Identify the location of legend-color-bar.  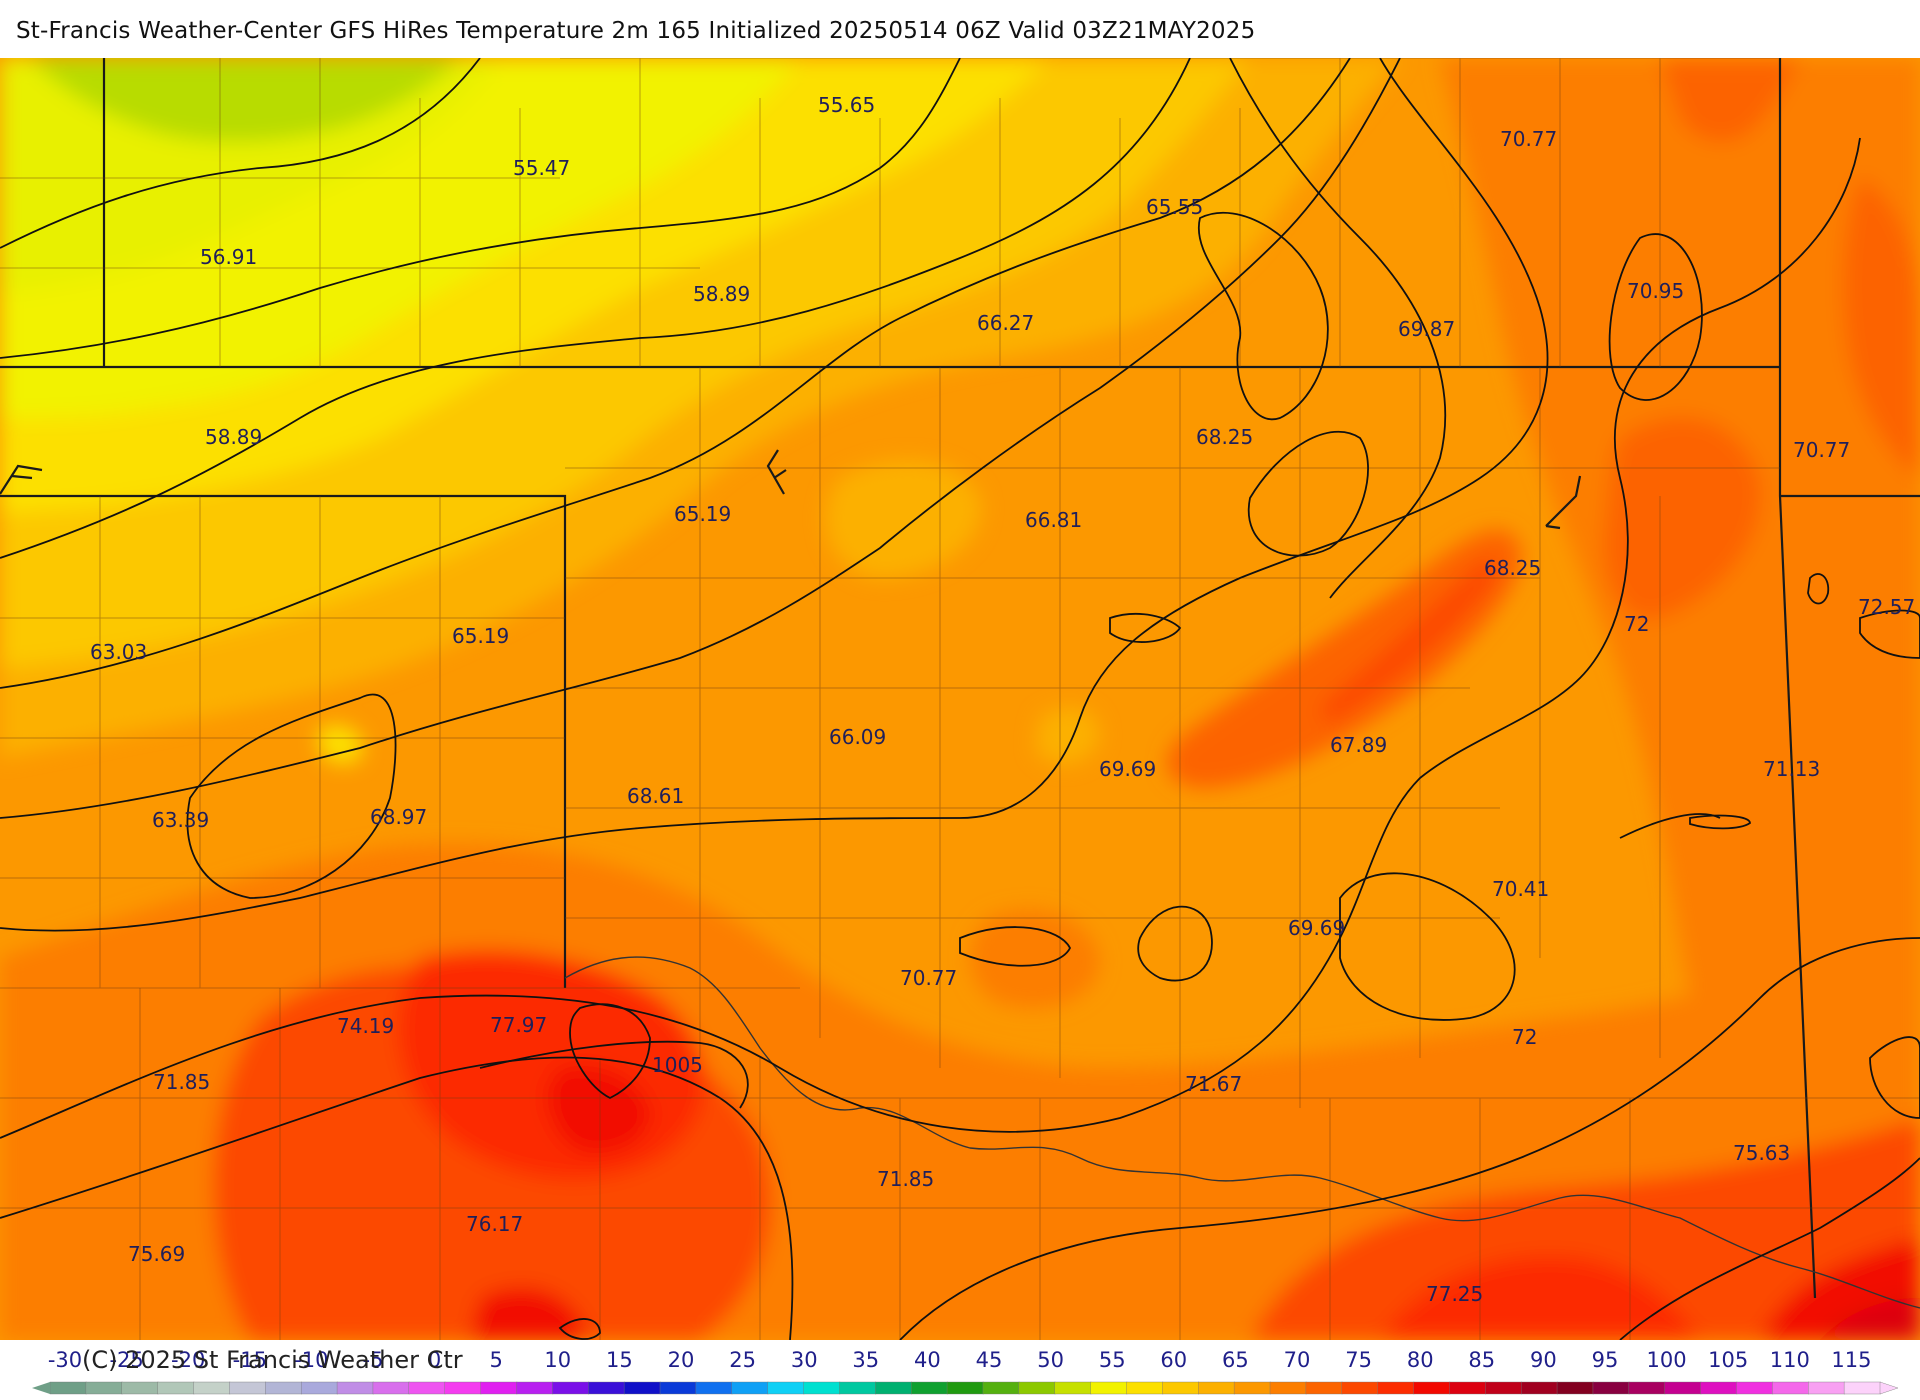
(965, 1388).